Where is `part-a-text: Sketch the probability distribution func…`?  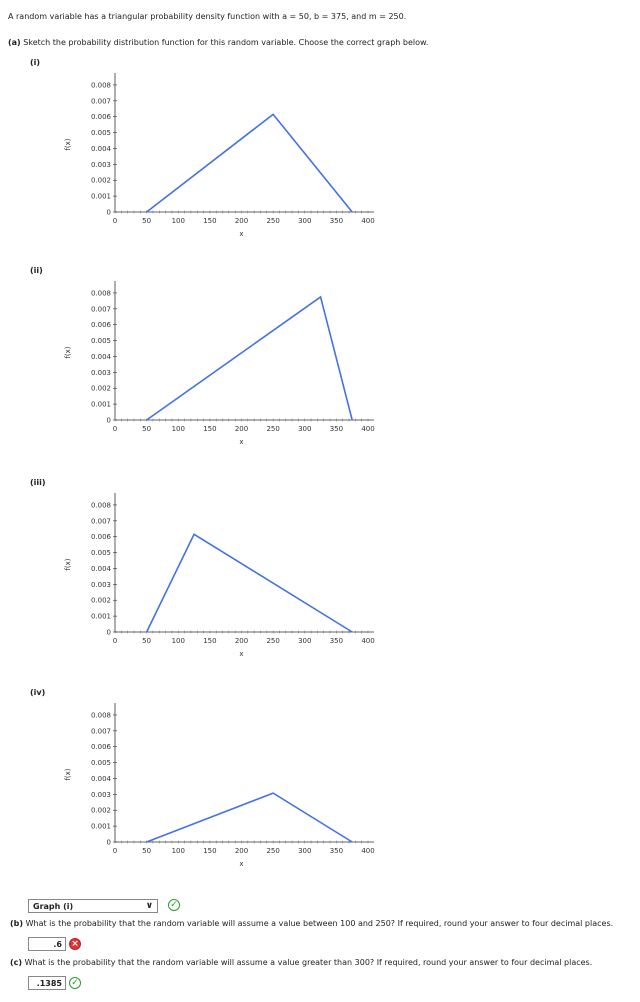 part-a-text: Sketch the probability distribution func… is located at coordinates (226, 42).